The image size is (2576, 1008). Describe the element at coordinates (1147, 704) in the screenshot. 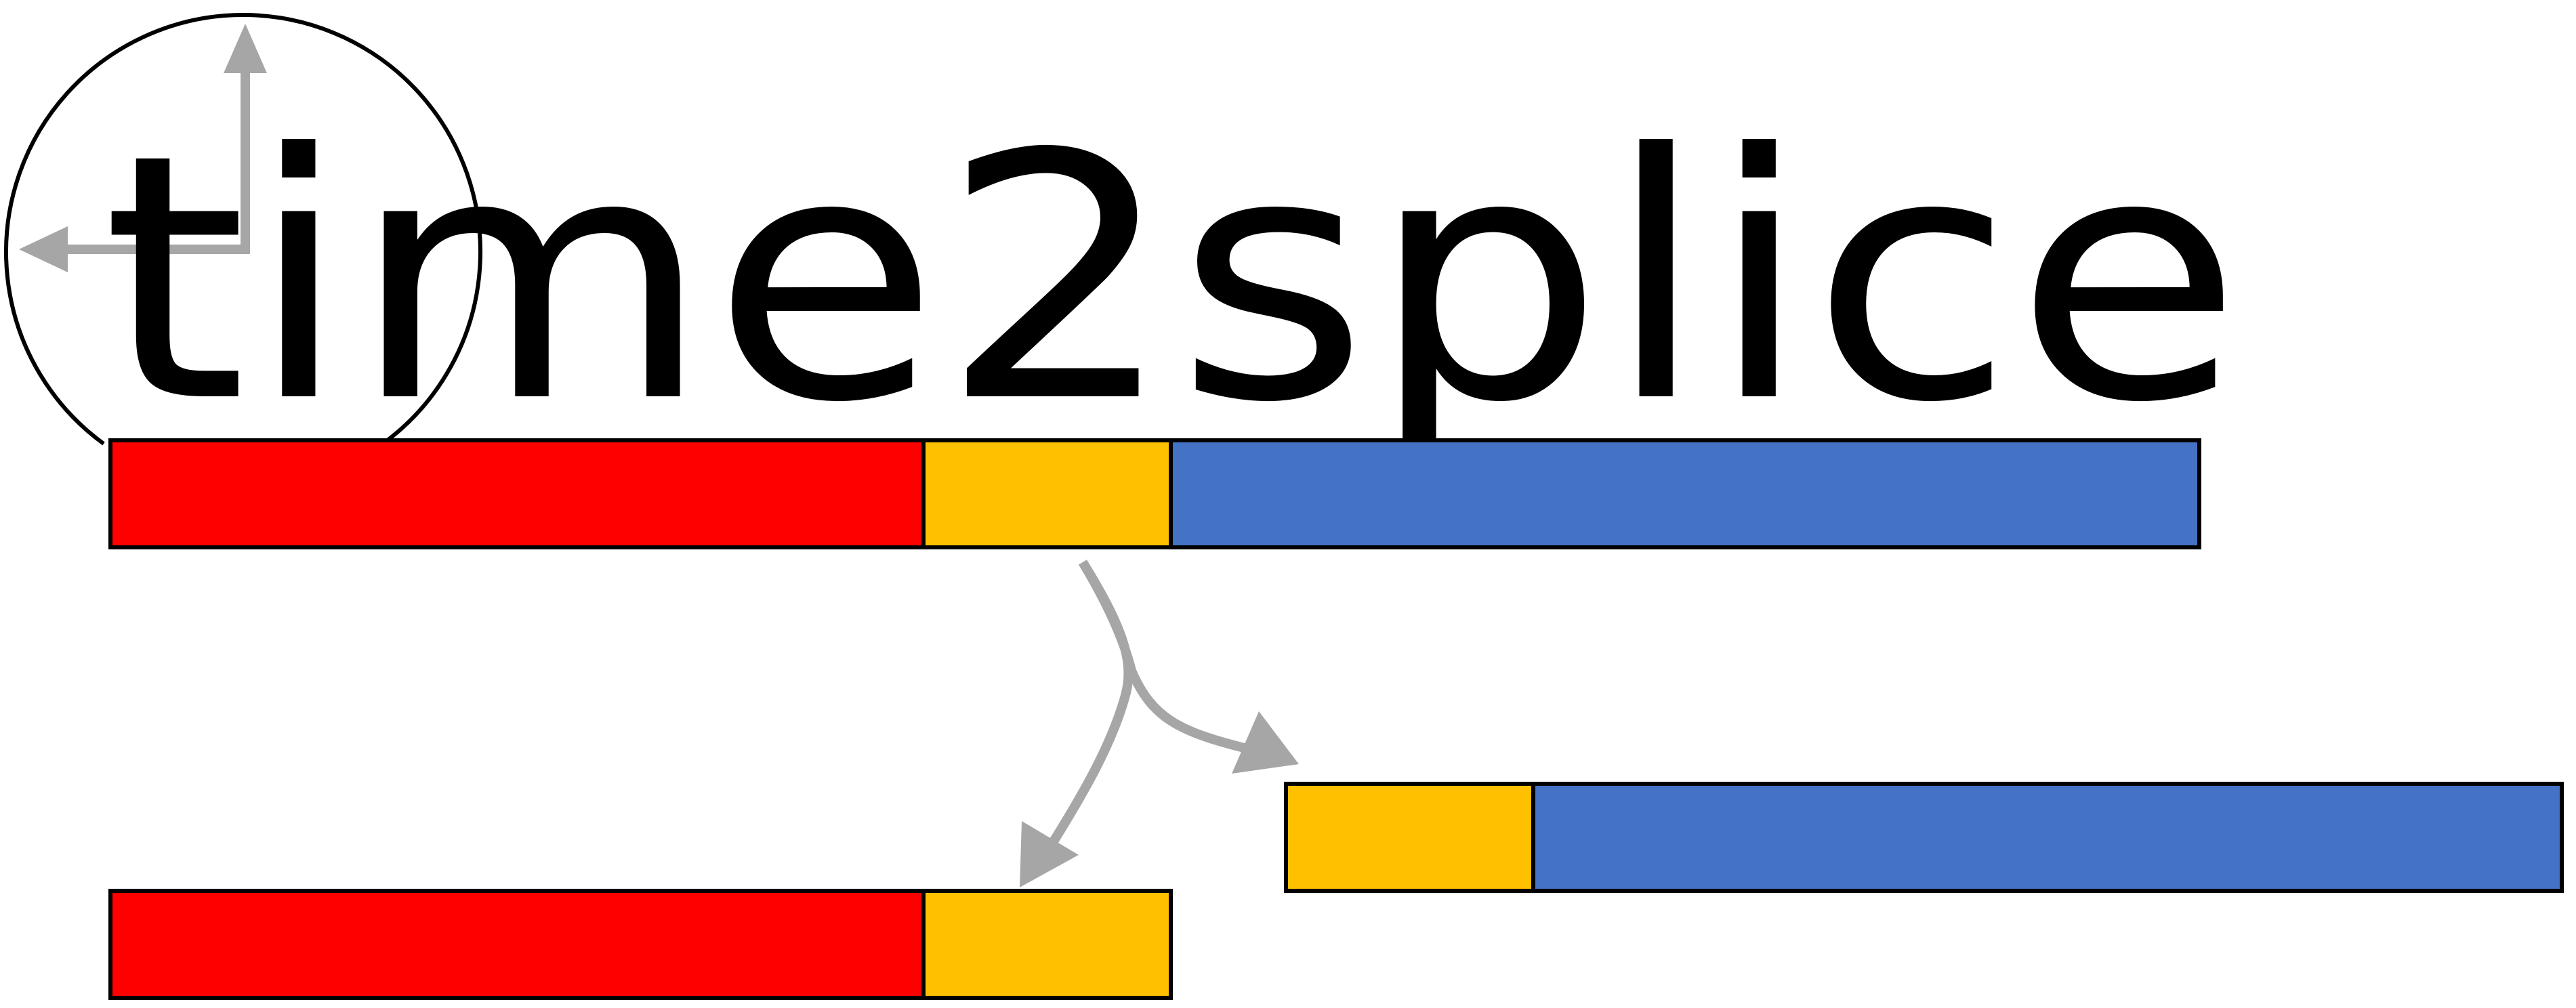

I see `split-arrows-icon` at that location.